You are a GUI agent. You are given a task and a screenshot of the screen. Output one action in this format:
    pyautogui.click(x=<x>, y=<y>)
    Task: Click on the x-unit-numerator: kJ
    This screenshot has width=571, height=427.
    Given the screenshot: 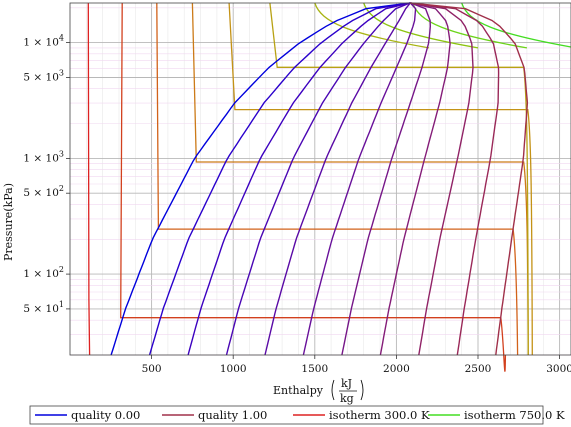 What is the action you would take?
    pyautogui.click(x=346, y=383)
    